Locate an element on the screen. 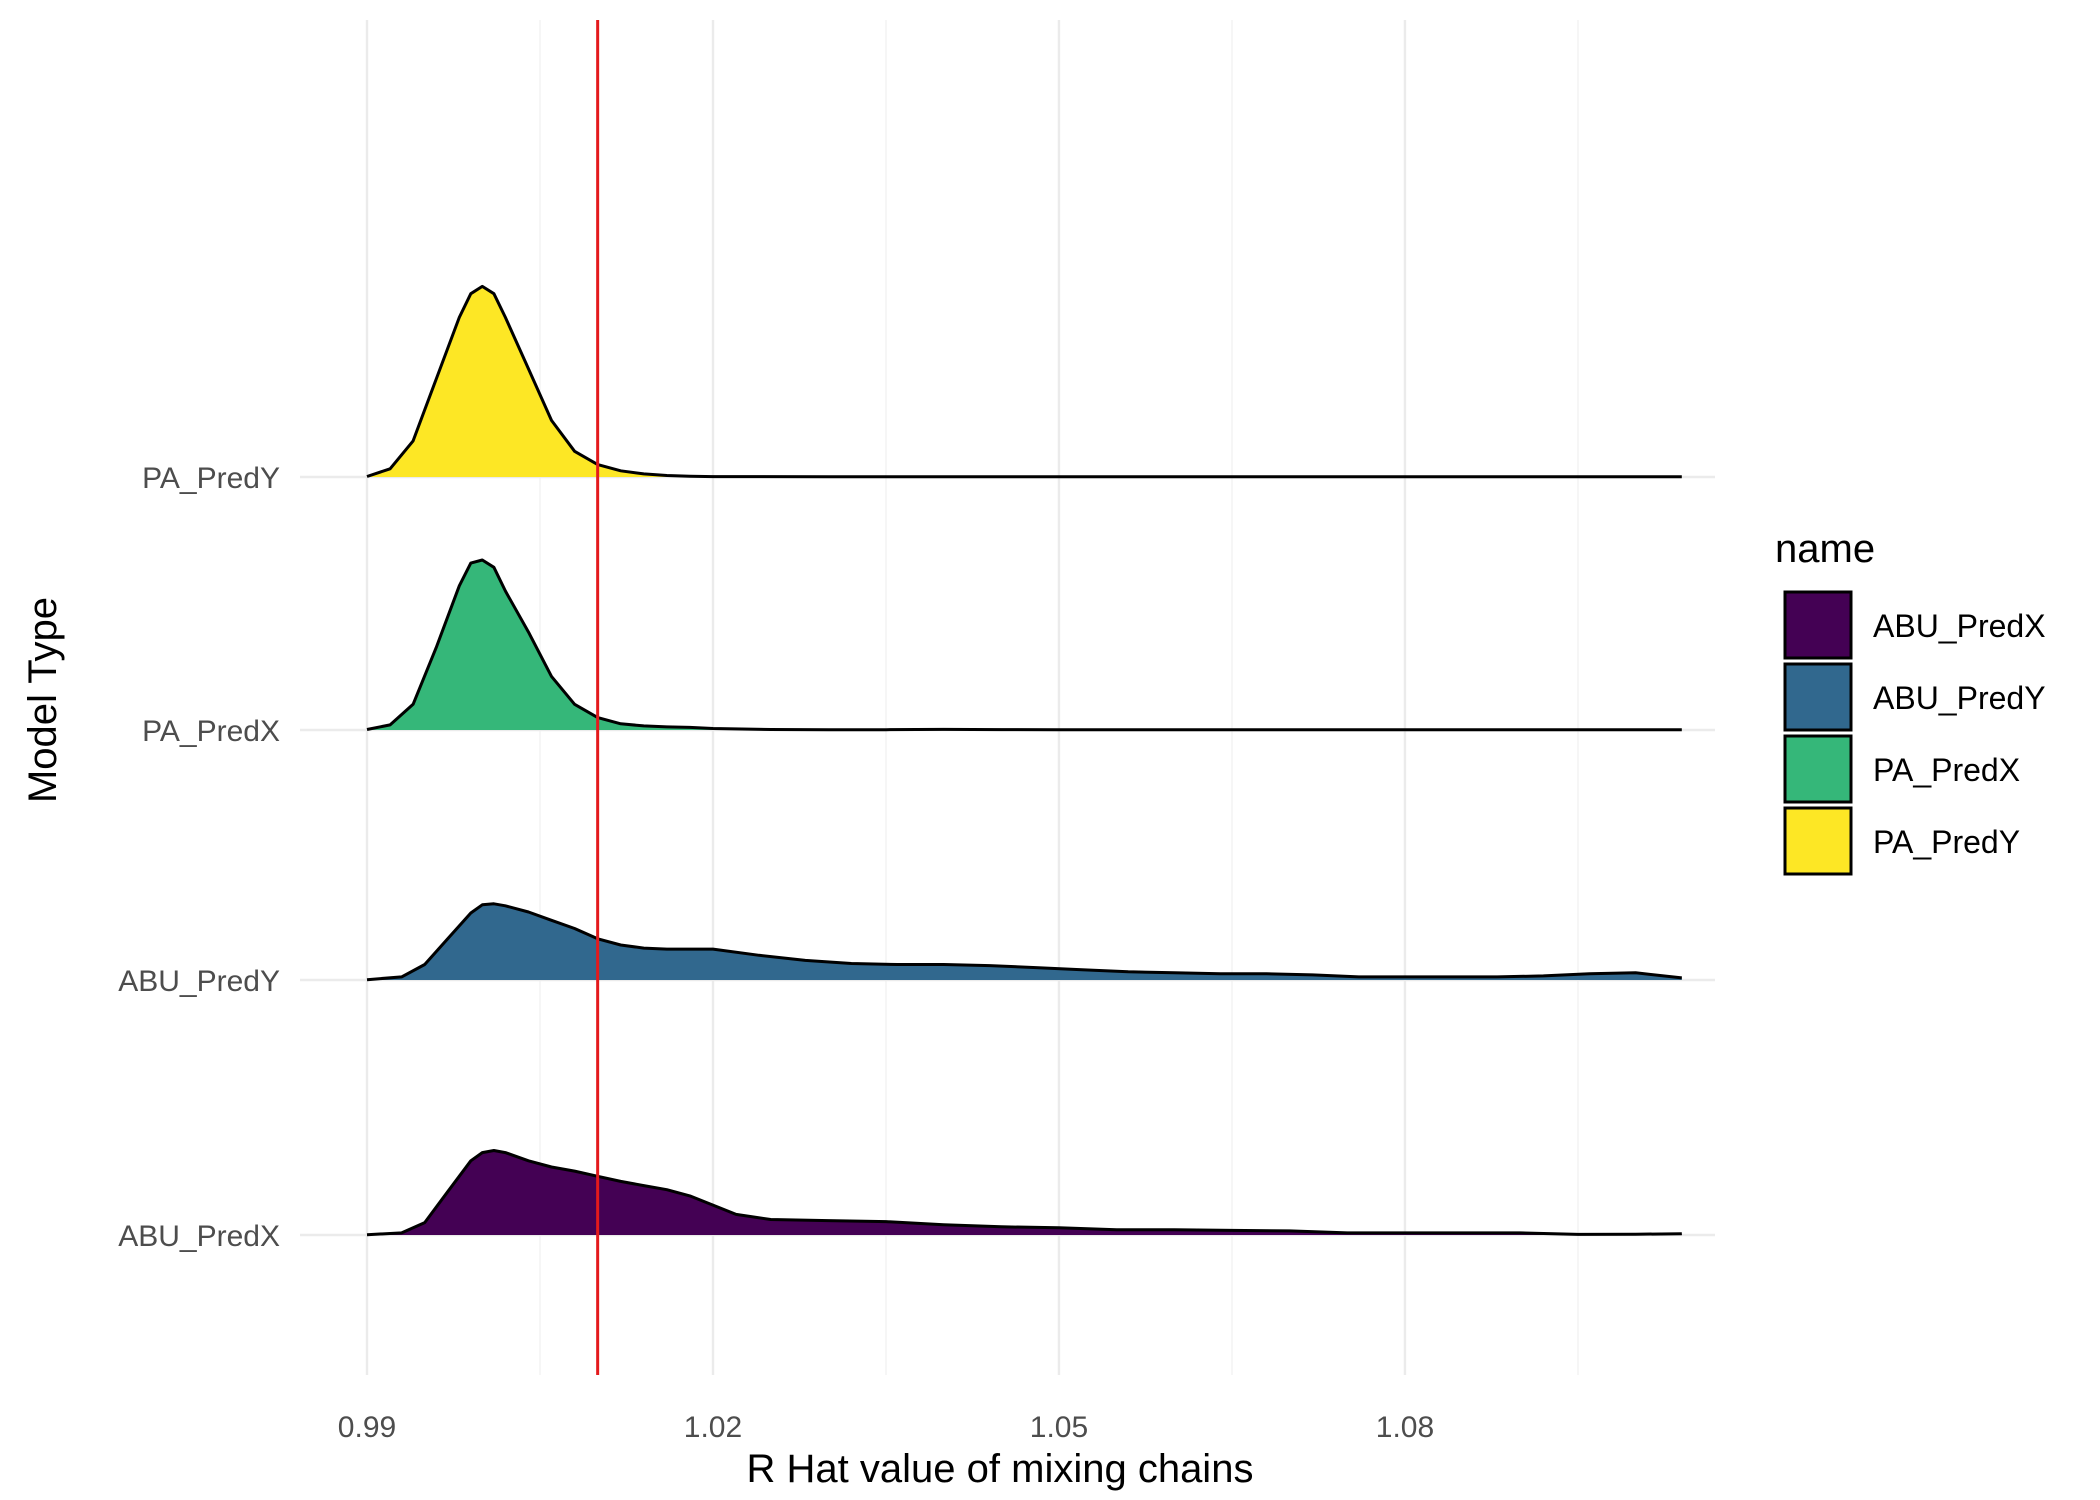 The width and height of the screenshot is (2100, 1500). legend-label: ABU_PredX is located at coordinates (1959, 626).